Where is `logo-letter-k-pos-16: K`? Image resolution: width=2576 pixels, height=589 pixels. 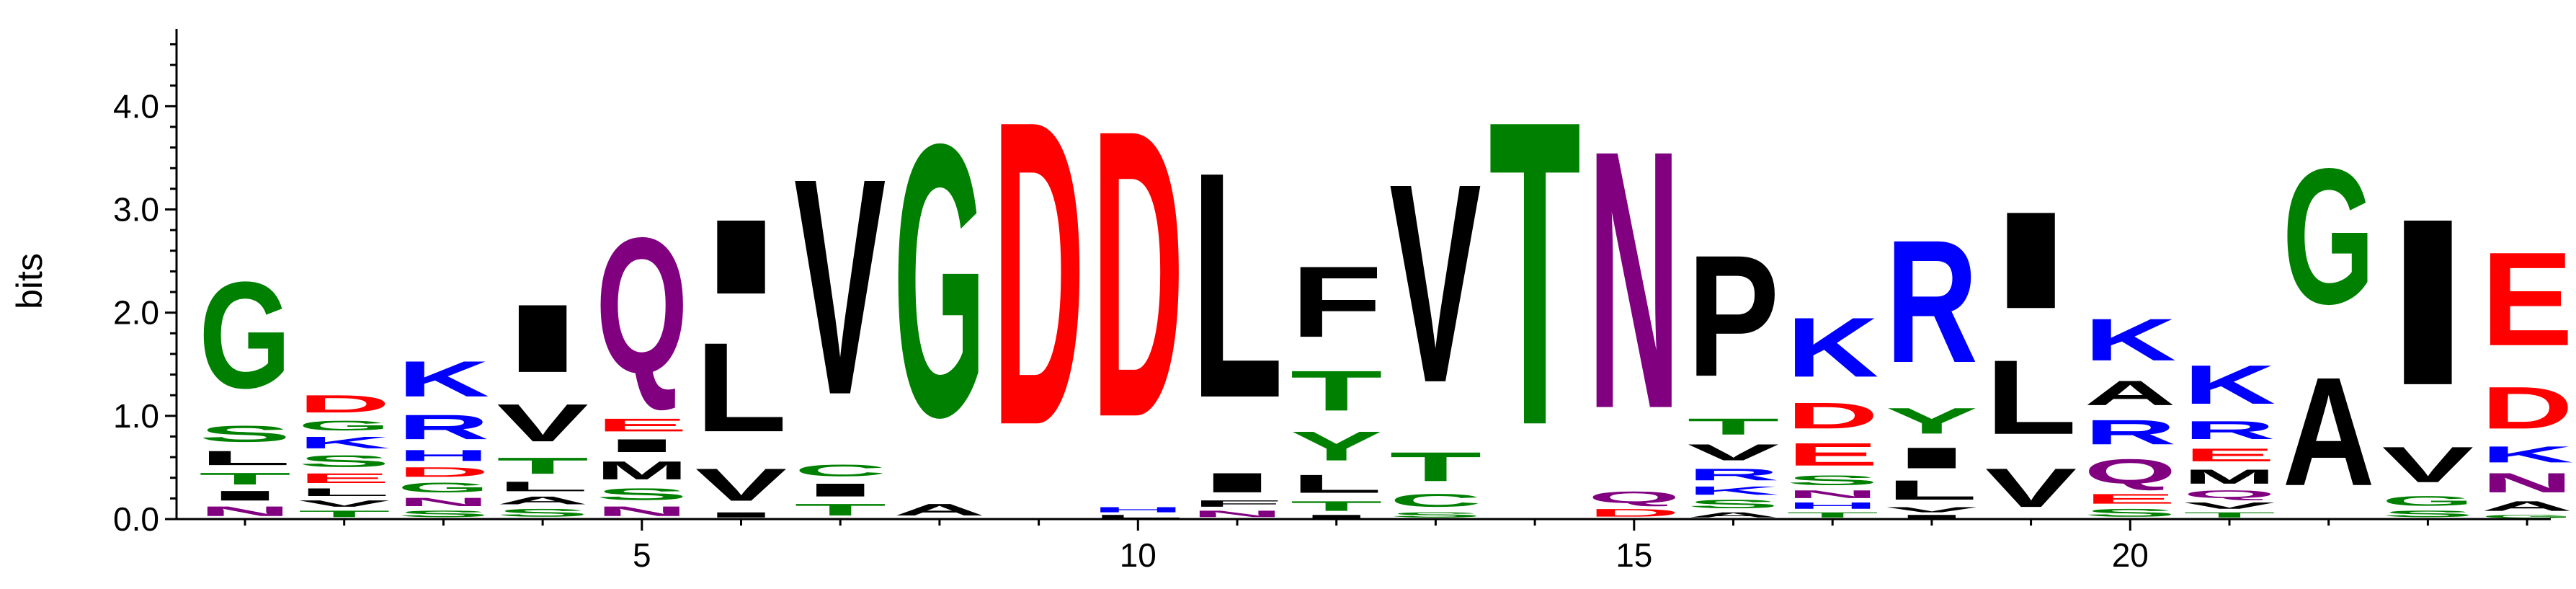 logo-letter-k-pos-16: K is located at coordinates (1734, 490).